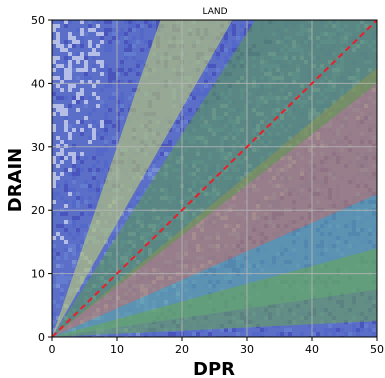 The height and width of the screenshot is (378, 385). What do you see at coordinates (247, 349) in the screenshot?
I see `x-tick-label: 30` at bounding box center [247, 349].